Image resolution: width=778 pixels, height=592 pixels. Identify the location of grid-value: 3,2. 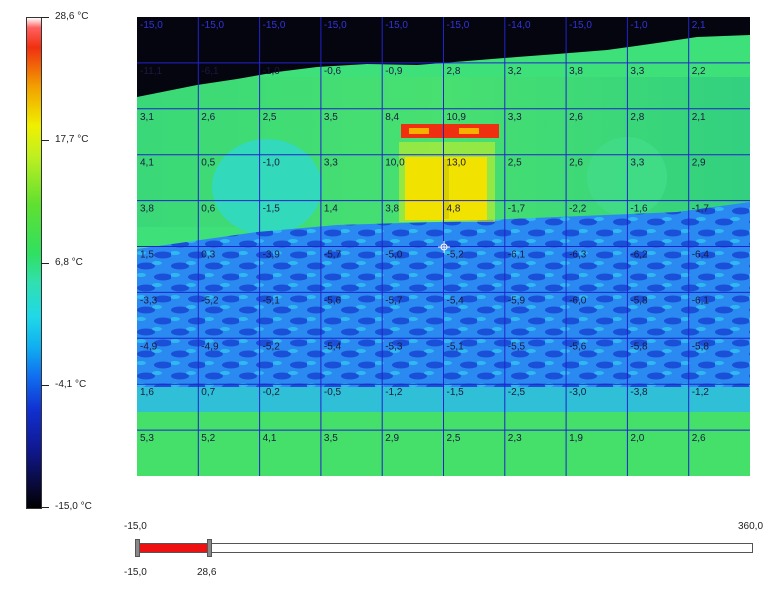
(515, 71).